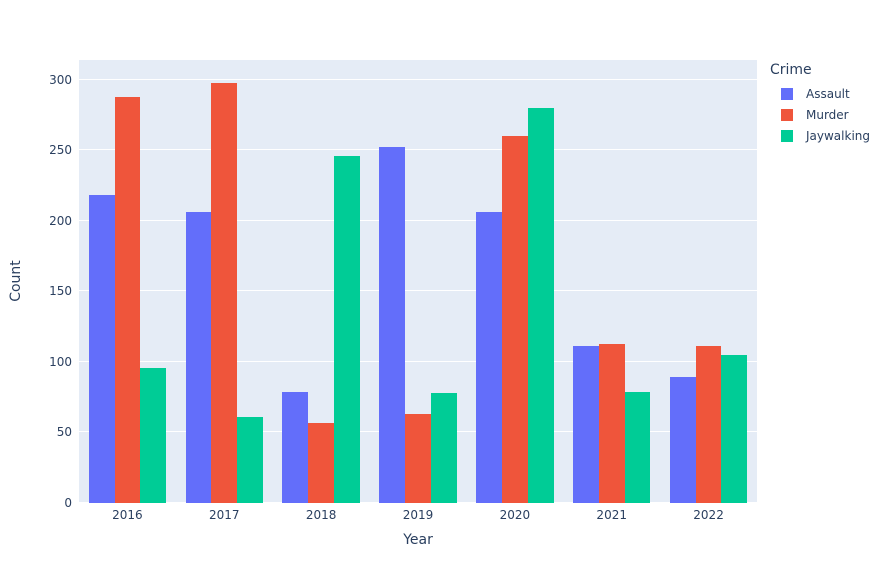  I want to click on y-axis-title: Count, so click(16, 281).